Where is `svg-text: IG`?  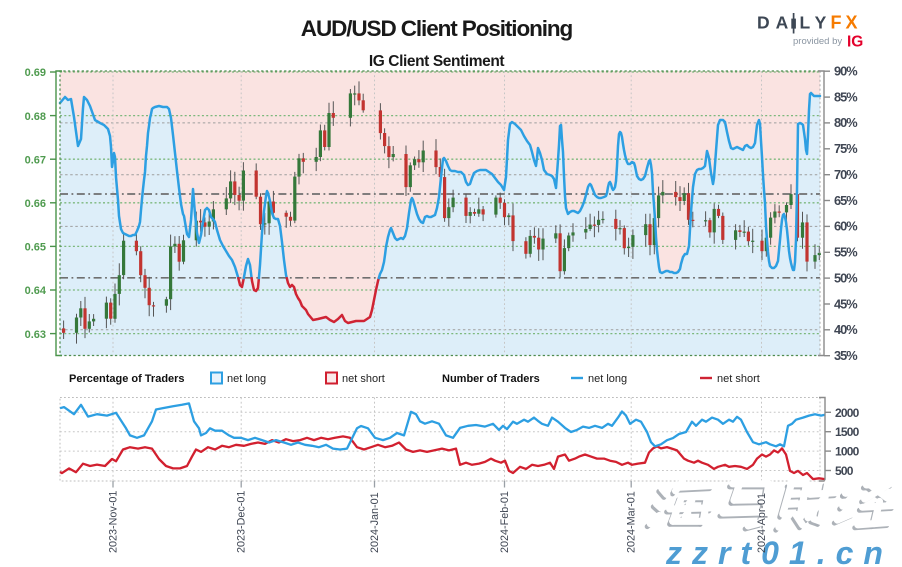 svg-text: IG is located at coordinates (855, 42).